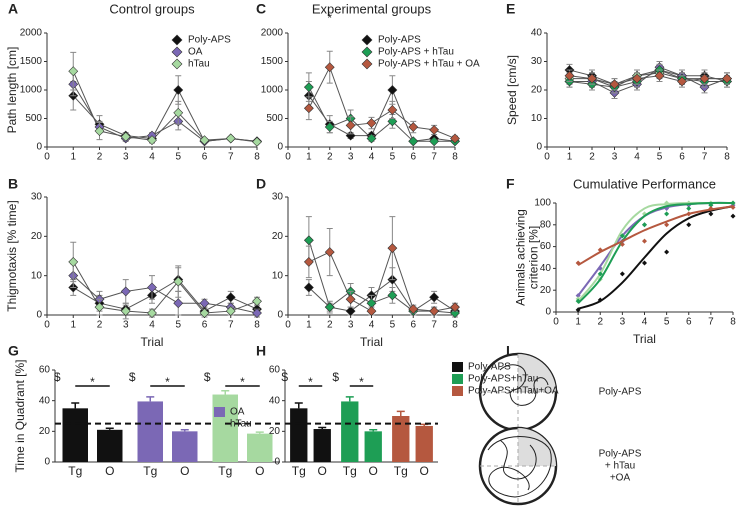  I want to click on y-tick-label: 30, so click(537, 61).